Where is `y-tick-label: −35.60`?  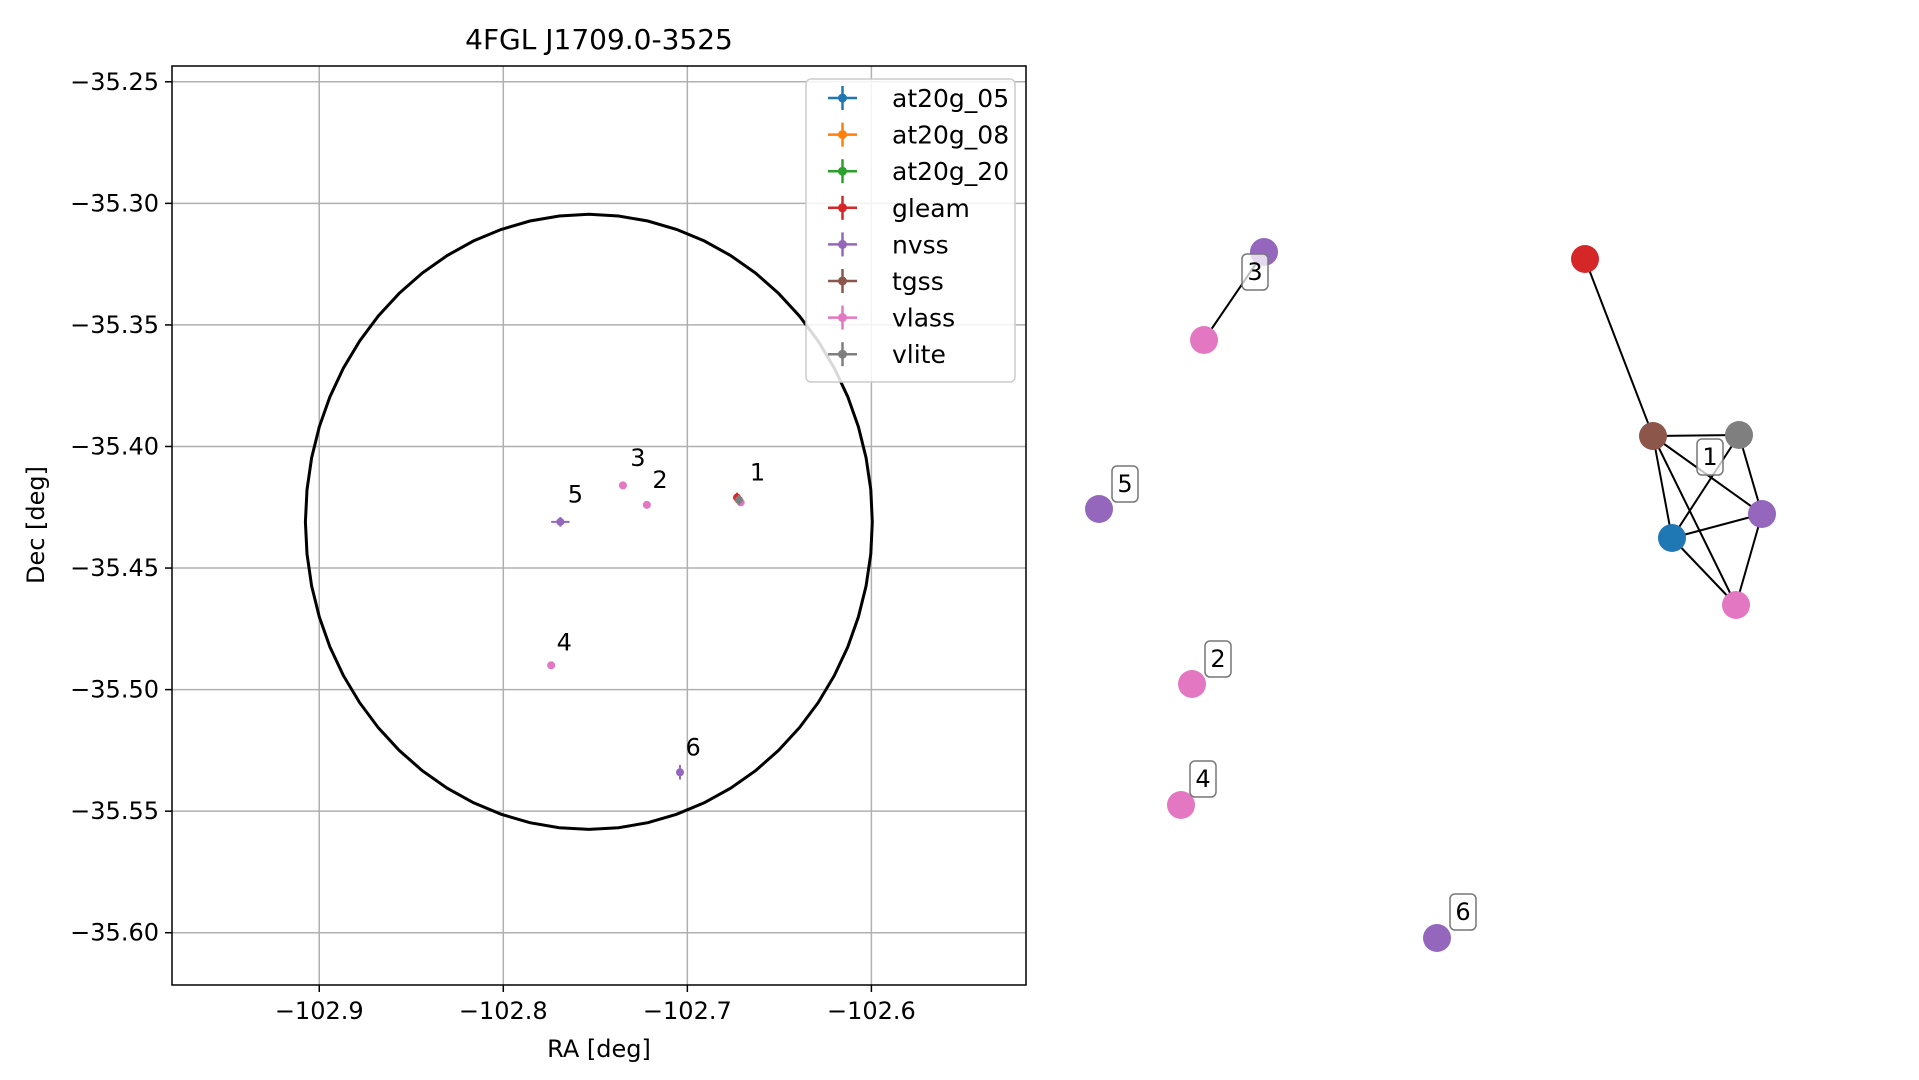 y-tick-label: −35.60 is located at coordinates (114, 933).